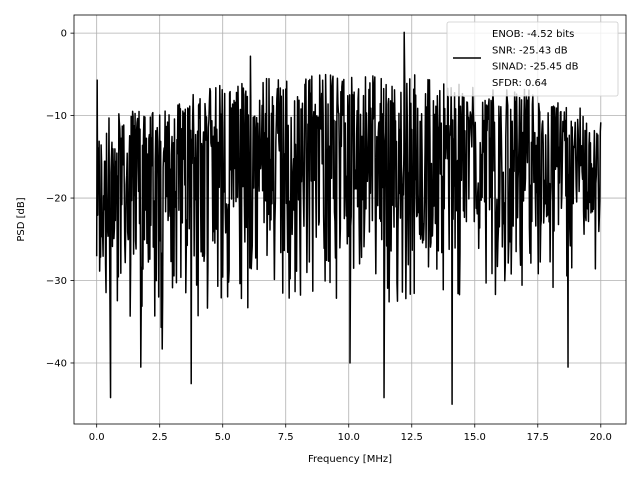 The width and height of the screenshot is (640, 480). Describe the element at coordinates (97, 437) in the screenshot. I see `x-tick-label: 0.0` at that location.